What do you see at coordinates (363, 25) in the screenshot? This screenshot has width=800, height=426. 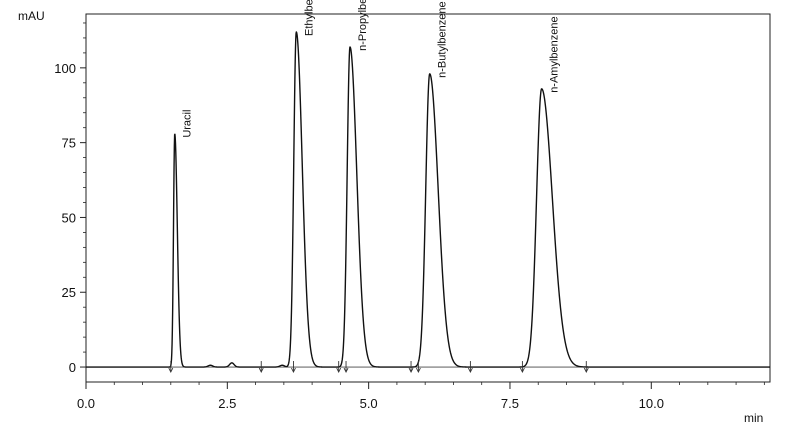 I see `peak-label: n-Propylbenzene` at bounding box center [363, 25].